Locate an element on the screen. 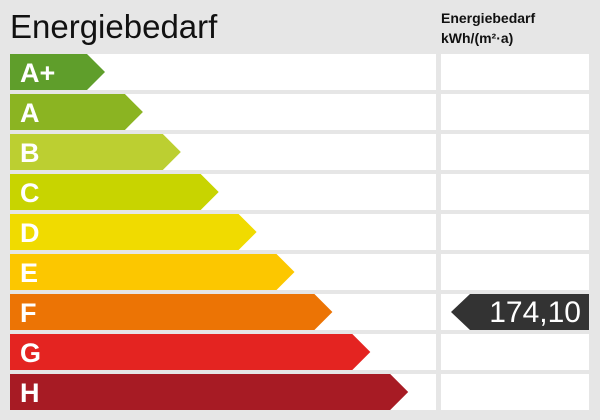  class-label: B is located at coordinates (30, 153).